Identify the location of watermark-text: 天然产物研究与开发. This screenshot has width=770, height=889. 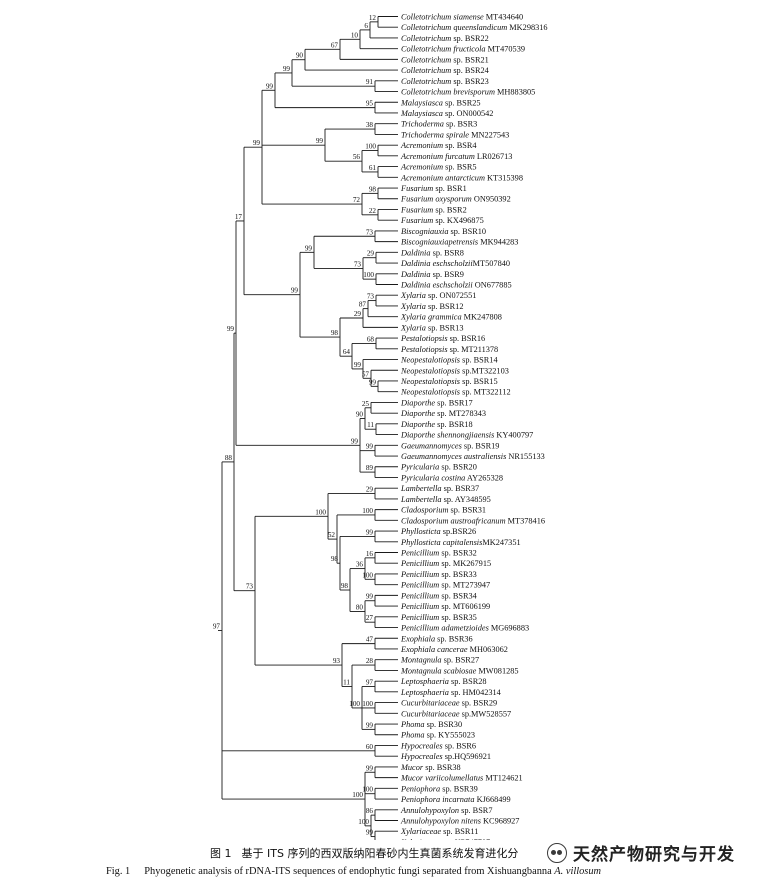
(654, 855).